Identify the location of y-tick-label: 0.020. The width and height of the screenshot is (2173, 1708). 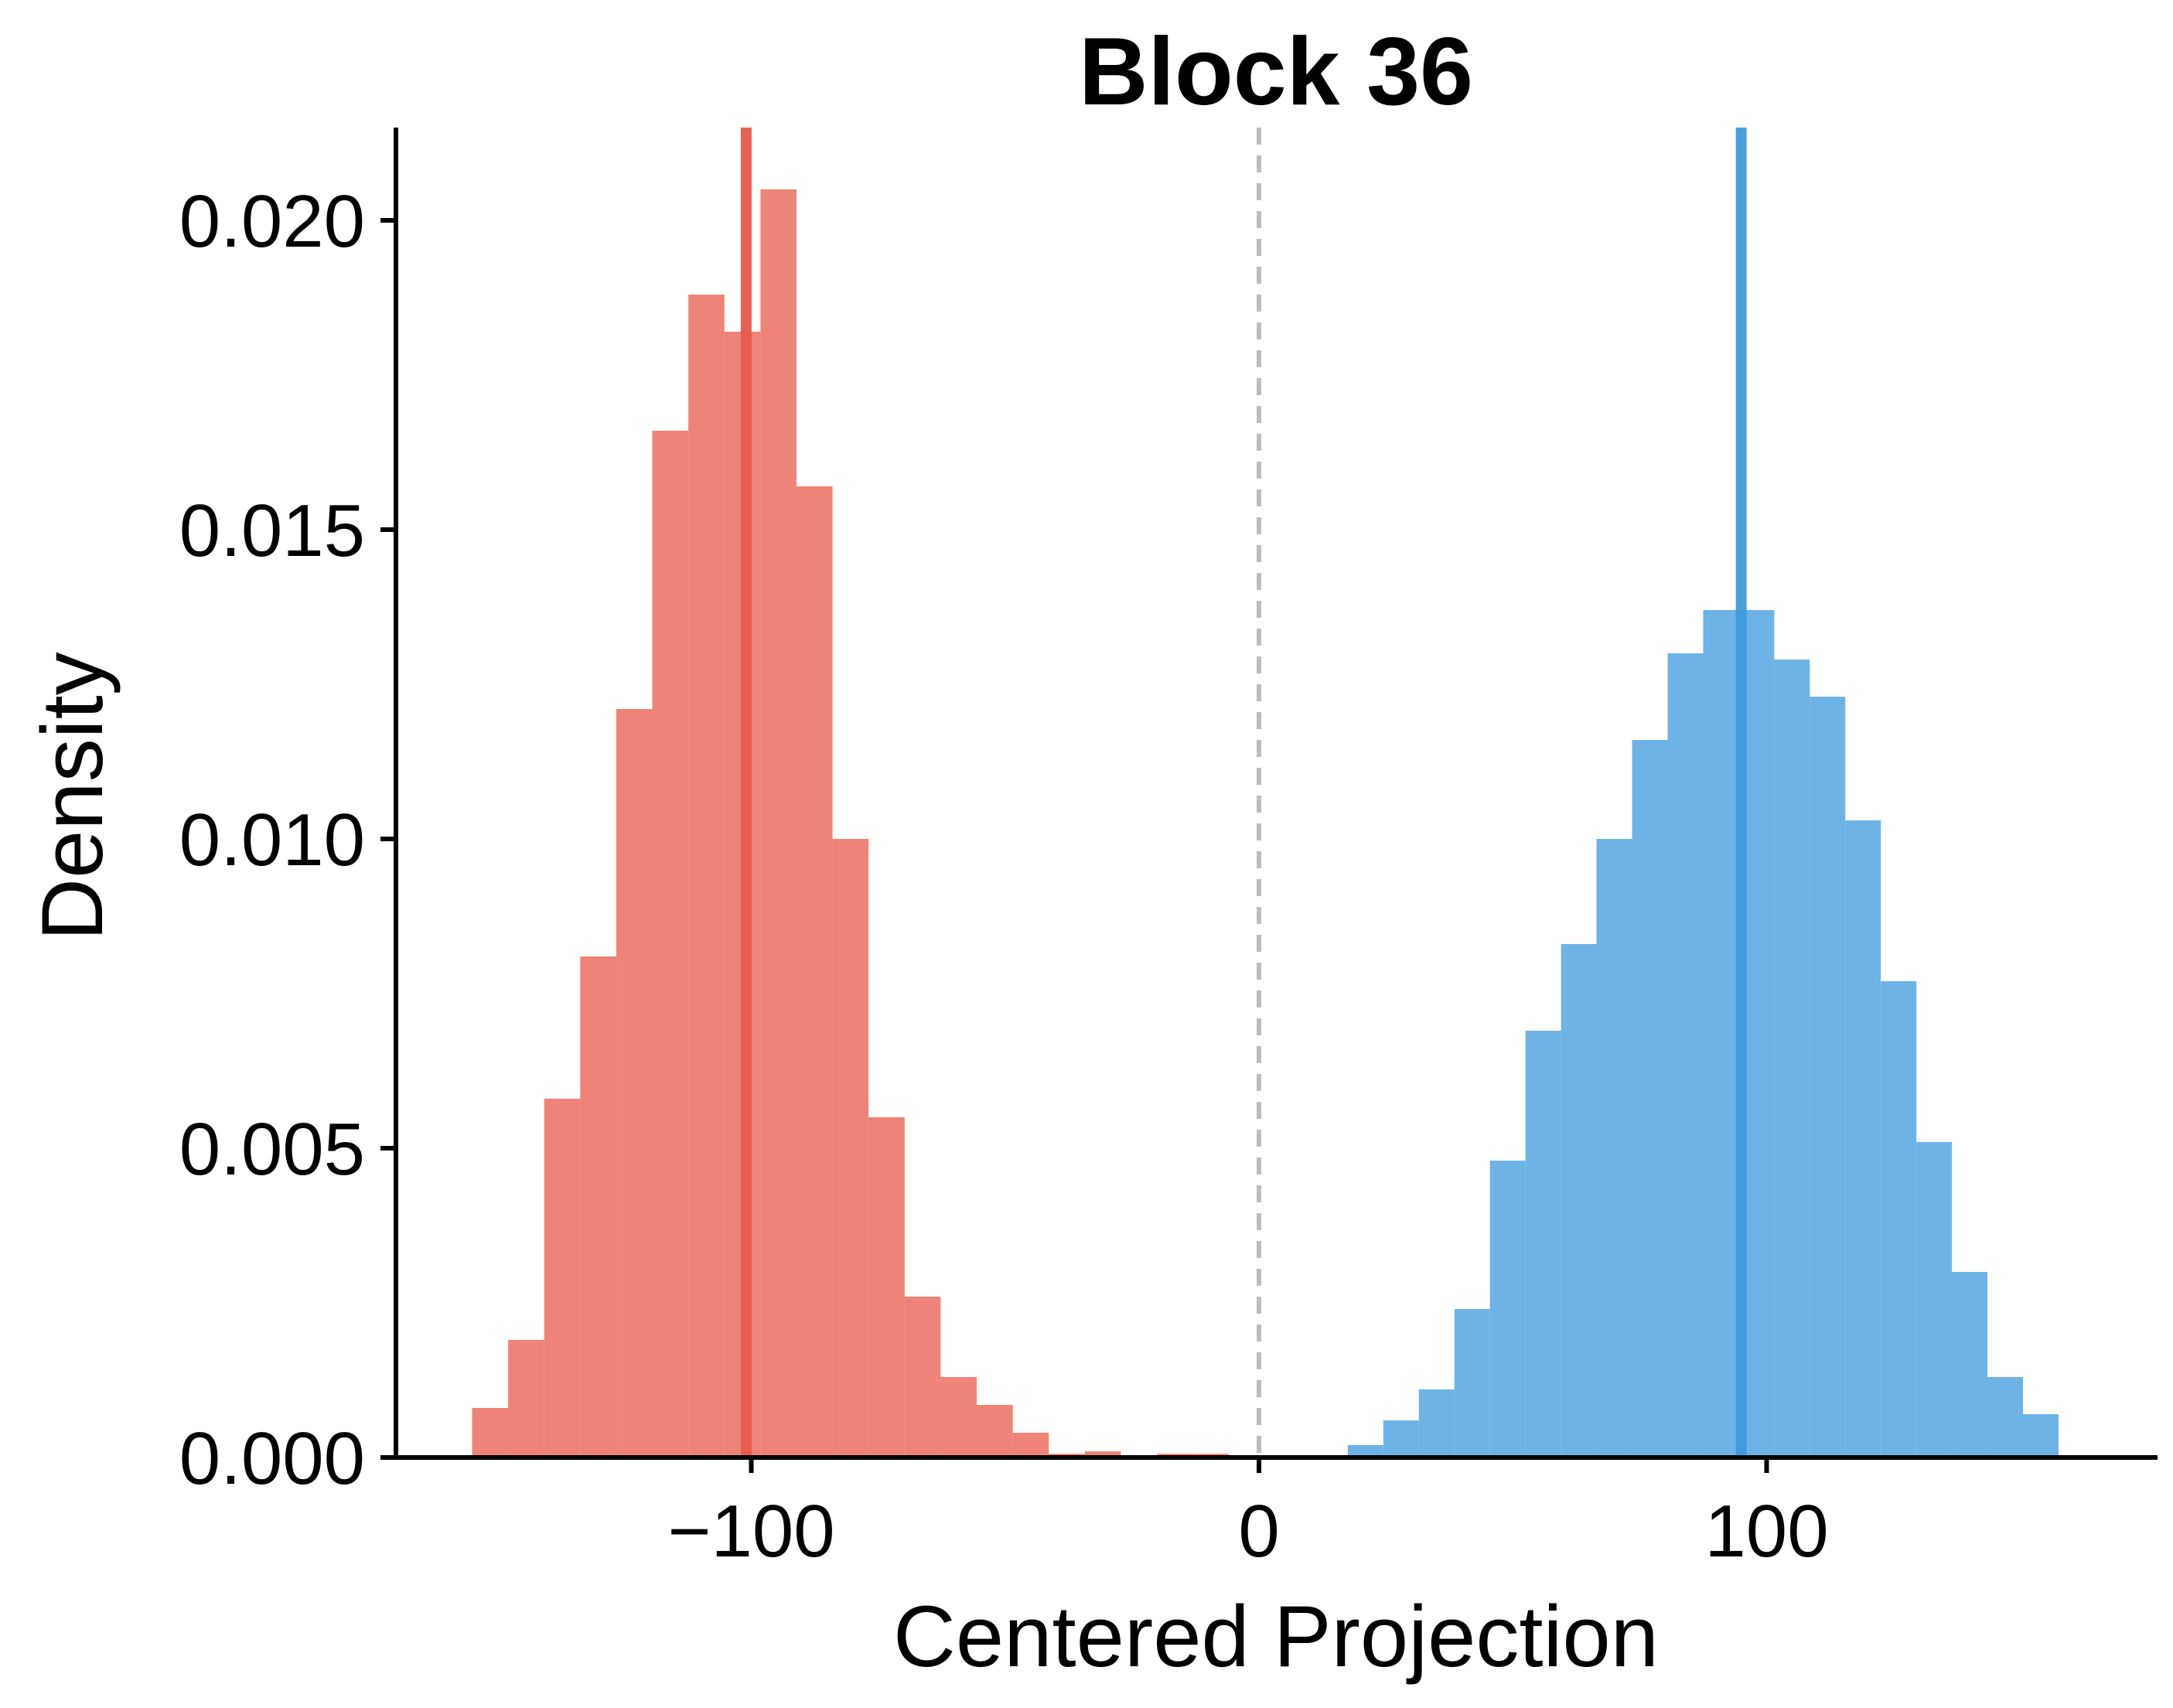
(272, 221).